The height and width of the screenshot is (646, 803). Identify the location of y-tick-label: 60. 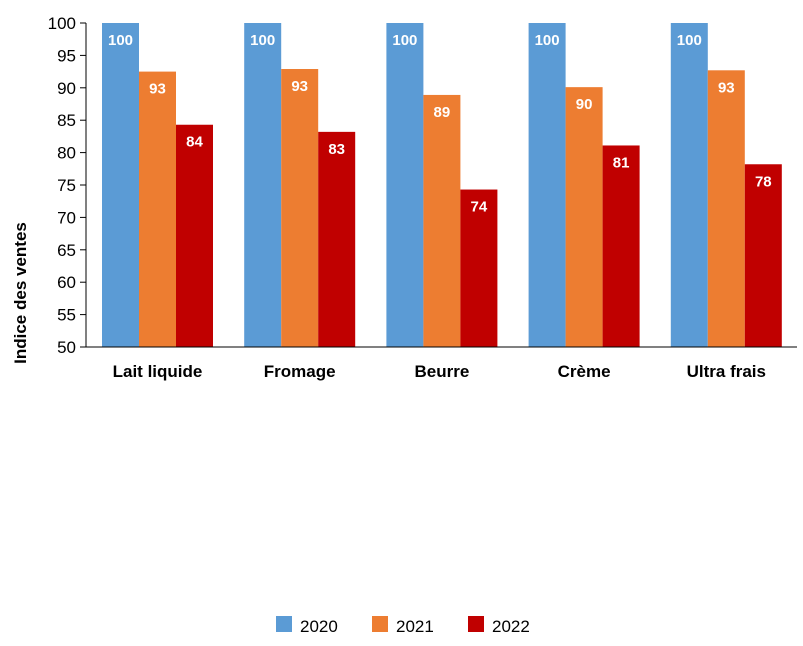
(66, 282).